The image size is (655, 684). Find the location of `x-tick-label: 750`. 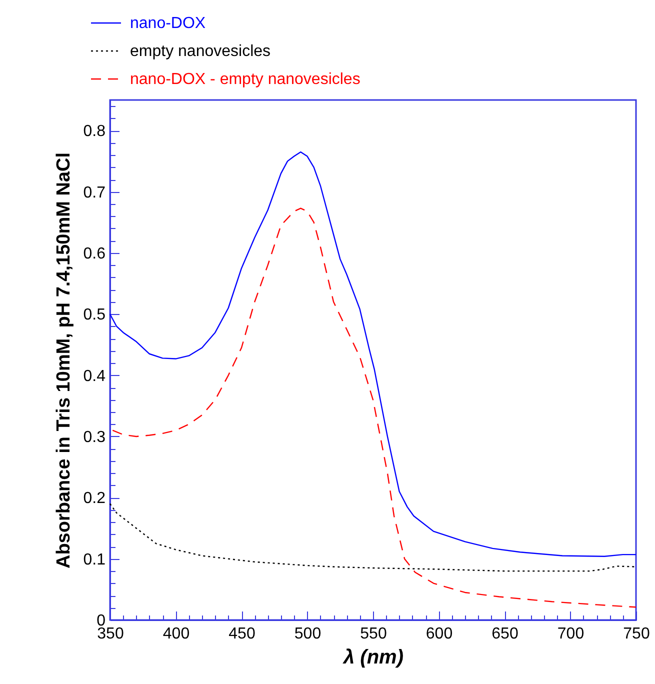

x-tick-label: 750 is located at coordinates (636, 634).